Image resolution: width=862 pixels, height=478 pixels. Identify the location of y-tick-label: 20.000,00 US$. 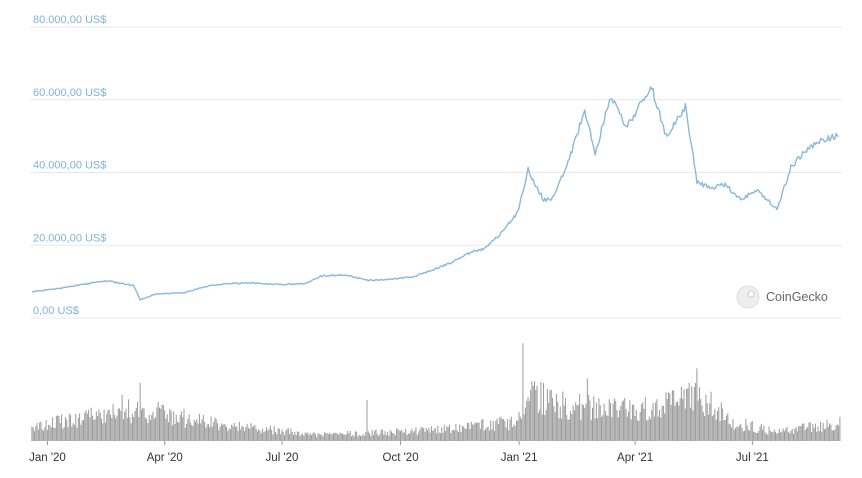
(69, 238).